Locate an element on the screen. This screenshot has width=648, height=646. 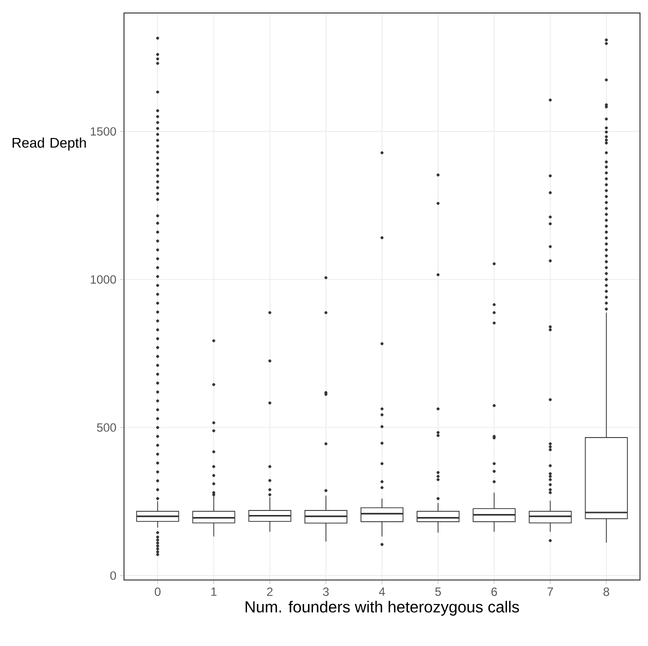
x-tick-label: 3 is located at coordinates (326, 592).